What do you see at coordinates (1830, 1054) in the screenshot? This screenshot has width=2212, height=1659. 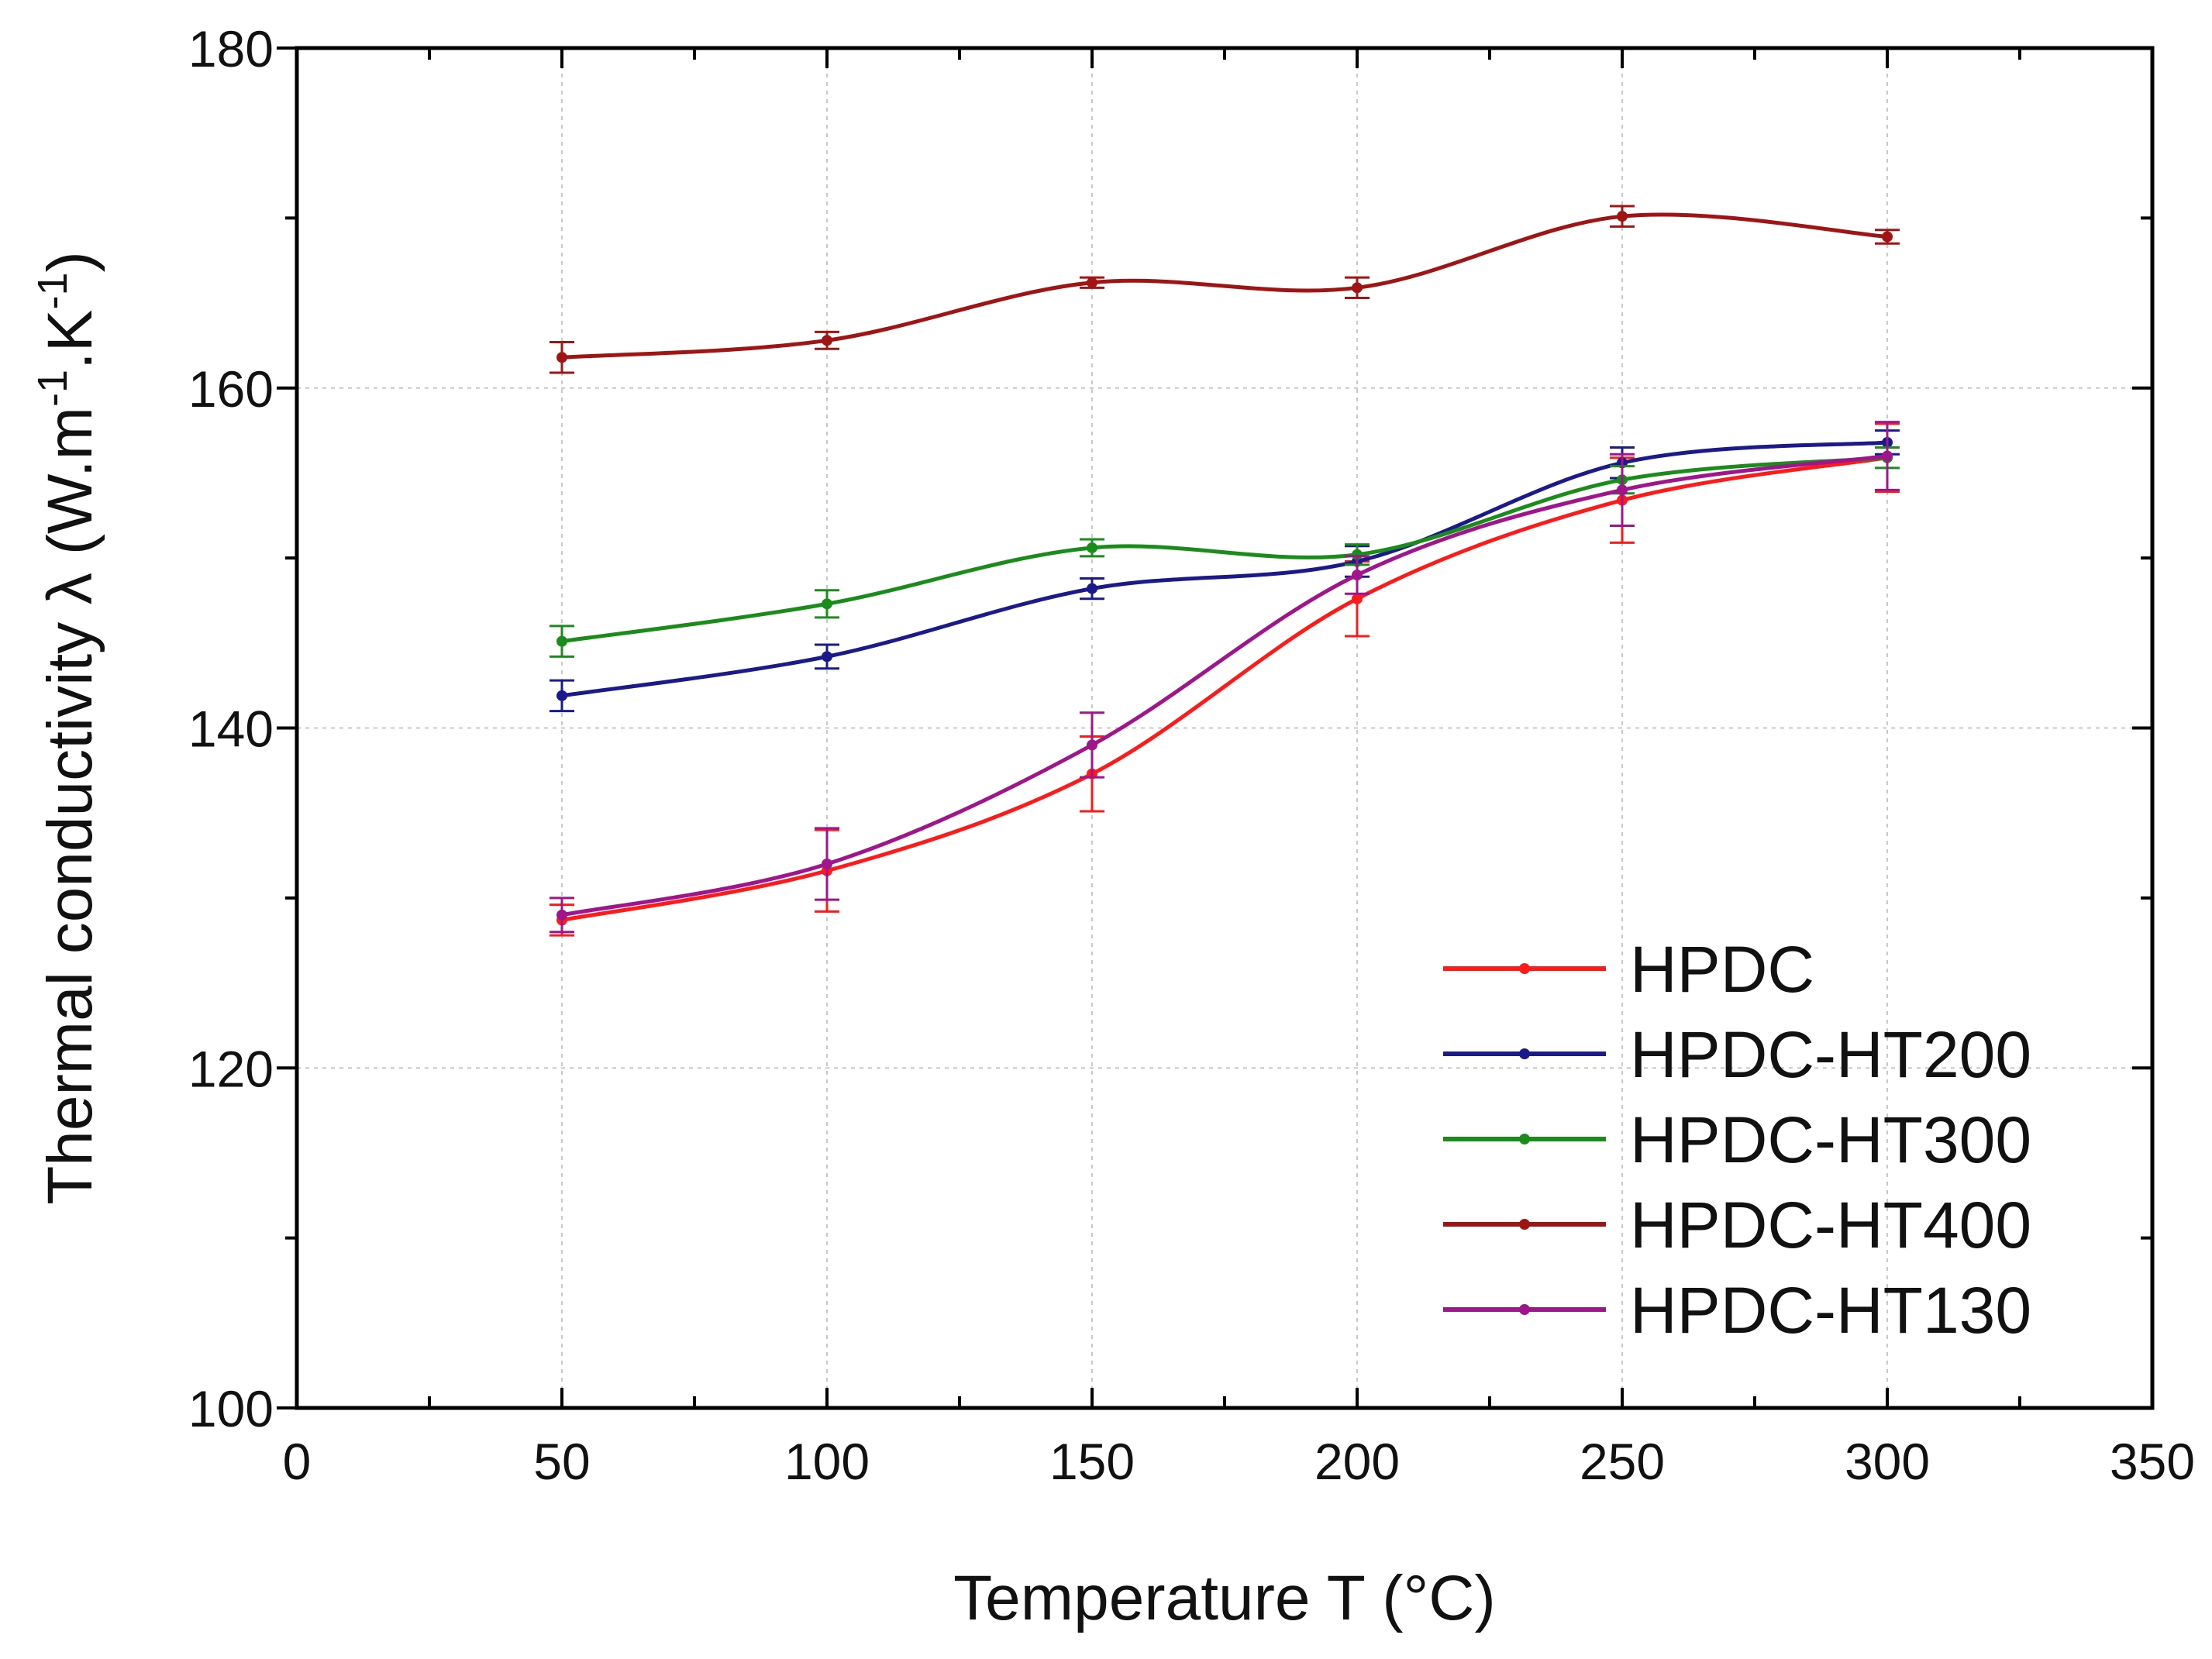 I see `legend-label-hpdc-ht200: HPDC-HT200` at bounding box center [1830, 1054].